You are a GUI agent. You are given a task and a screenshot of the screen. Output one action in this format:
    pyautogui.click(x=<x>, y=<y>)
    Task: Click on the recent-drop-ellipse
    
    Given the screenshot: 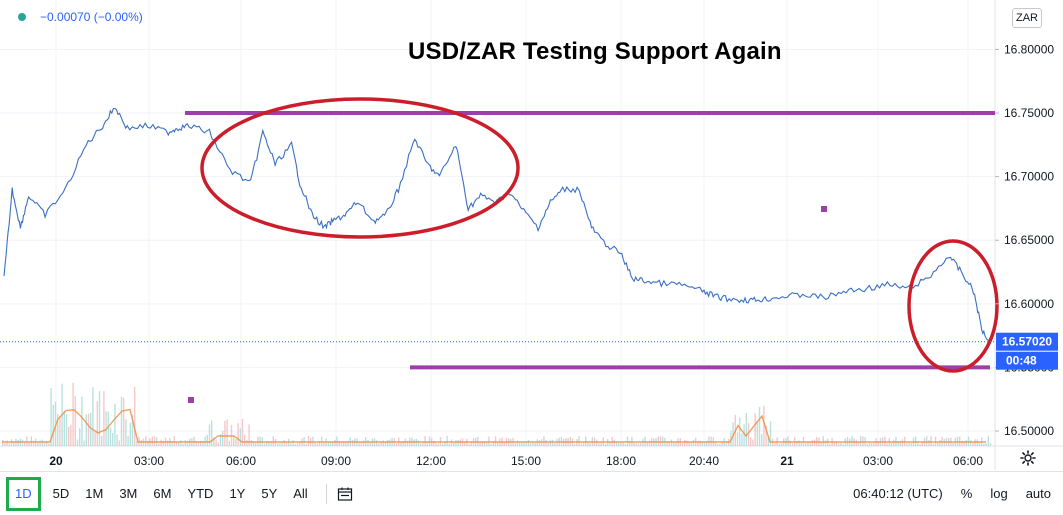 What is the action you would take?
    pyautogui.click(x=953, y=306)
    